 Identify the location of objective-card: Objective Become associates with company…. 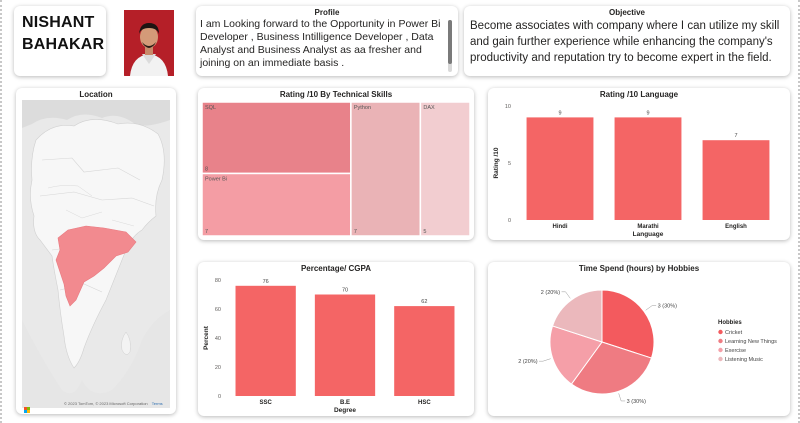
(627, 41).